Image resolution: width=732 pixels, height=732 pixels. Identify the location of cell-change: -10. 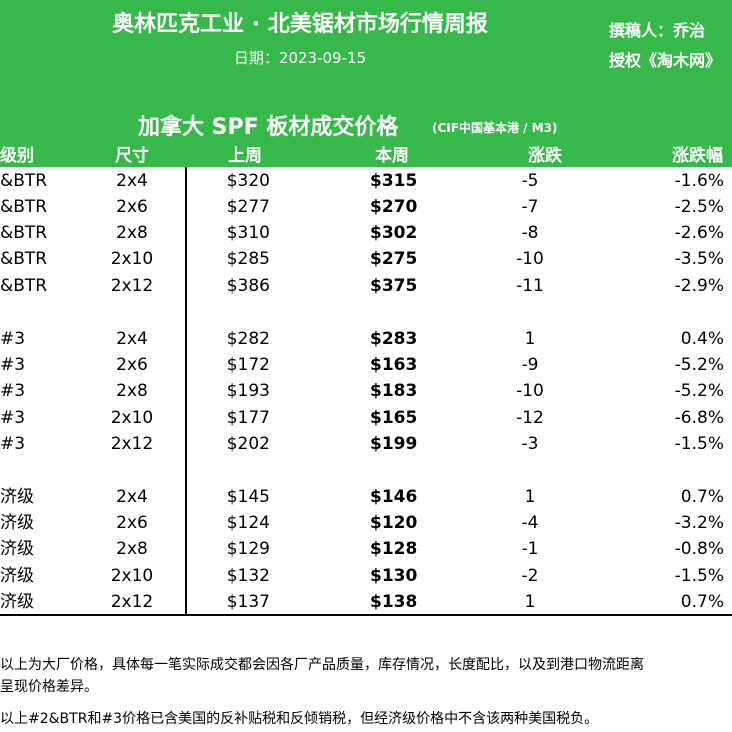
(530, 259).